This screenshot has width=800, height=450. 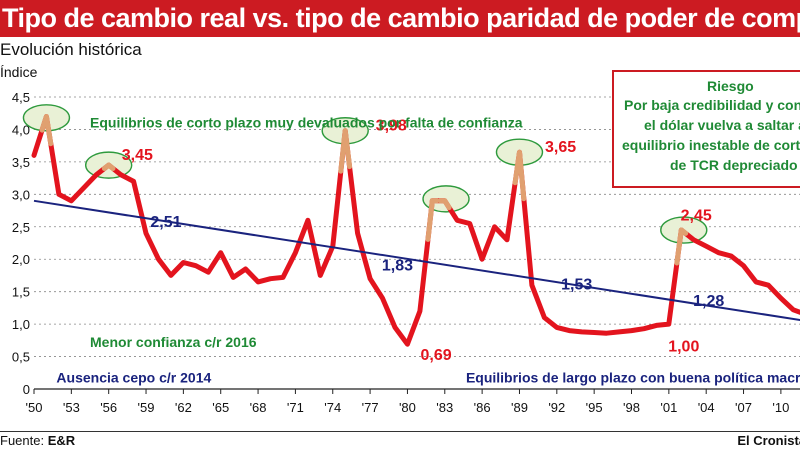 I want to click on chart-annotation: Ausencia cepo c/r 2014, so click(x=133, y=378).